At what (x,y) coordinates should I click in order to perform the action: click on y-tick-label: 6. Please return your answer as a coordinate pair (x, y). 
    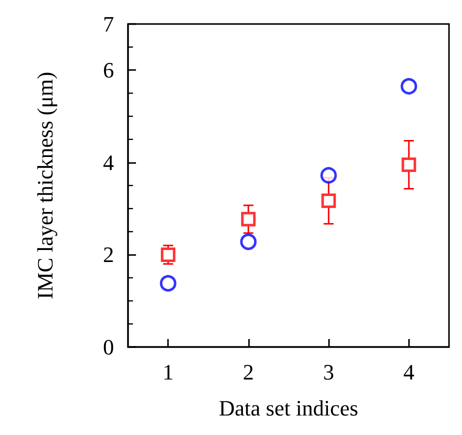
    Looking at the image, I should click on (108, 70).